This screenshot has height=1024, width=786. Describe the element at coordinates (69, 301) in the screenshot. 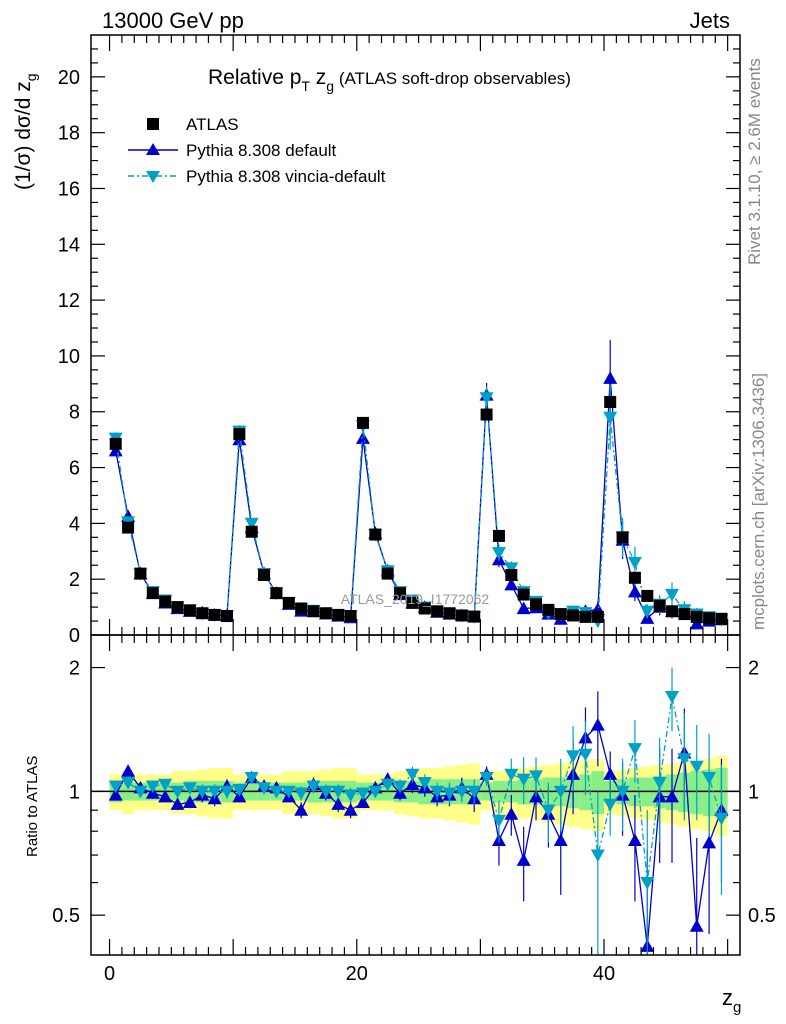

I see `main-y-tick-label: 12` at that location.